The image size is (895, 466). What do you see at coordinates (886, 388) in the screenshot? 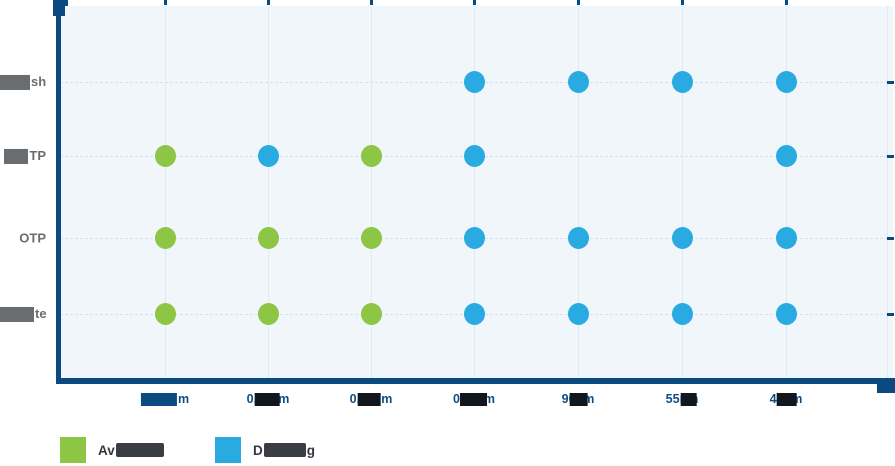
I see `x-axis-end-block` at bounding box center [886, 388].